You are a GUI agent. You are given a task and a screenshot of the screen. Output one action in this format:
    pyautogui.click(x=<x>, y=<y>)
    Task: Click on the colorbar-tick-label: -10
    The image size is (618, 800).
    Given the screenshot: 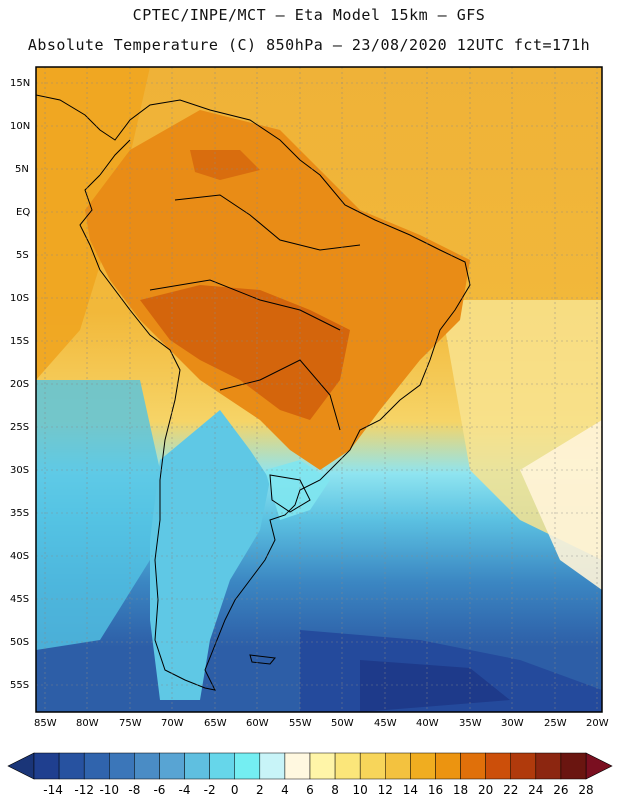 What is the action you would take?
    pyautogui.click(x=109, y=790)
    